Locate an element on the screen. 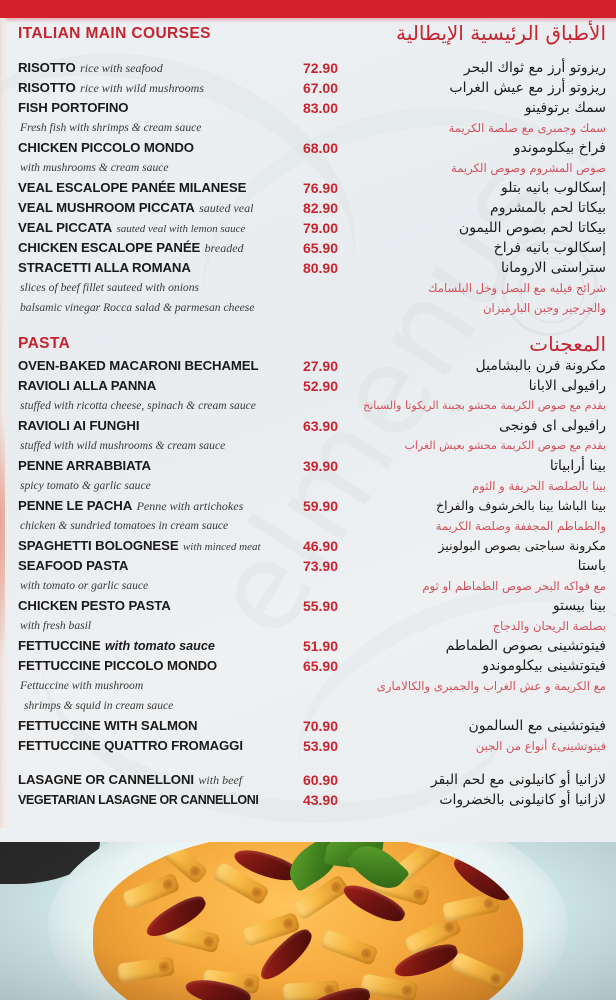 This screenshot has height=1000, width=616. item-name: STRACETTI ALLA ROMANA is located at coordinates (104, 267).